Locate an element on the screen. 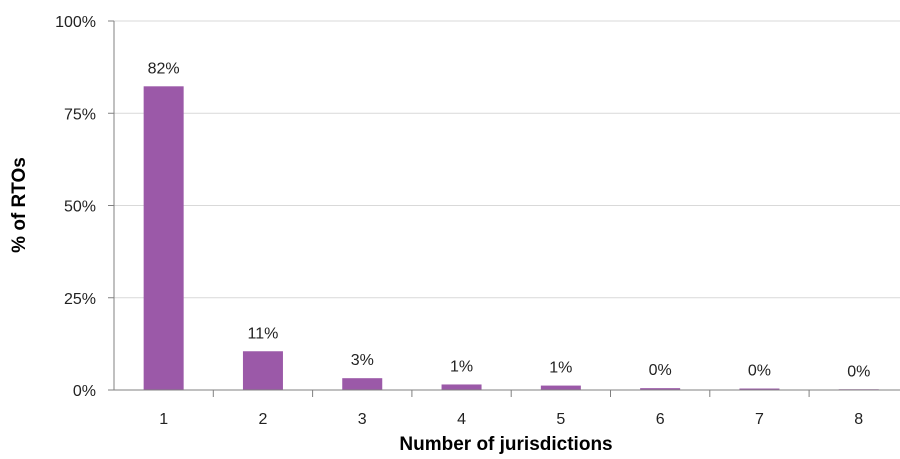  x-tick-label: 3 is located at coordinates (362, 419).